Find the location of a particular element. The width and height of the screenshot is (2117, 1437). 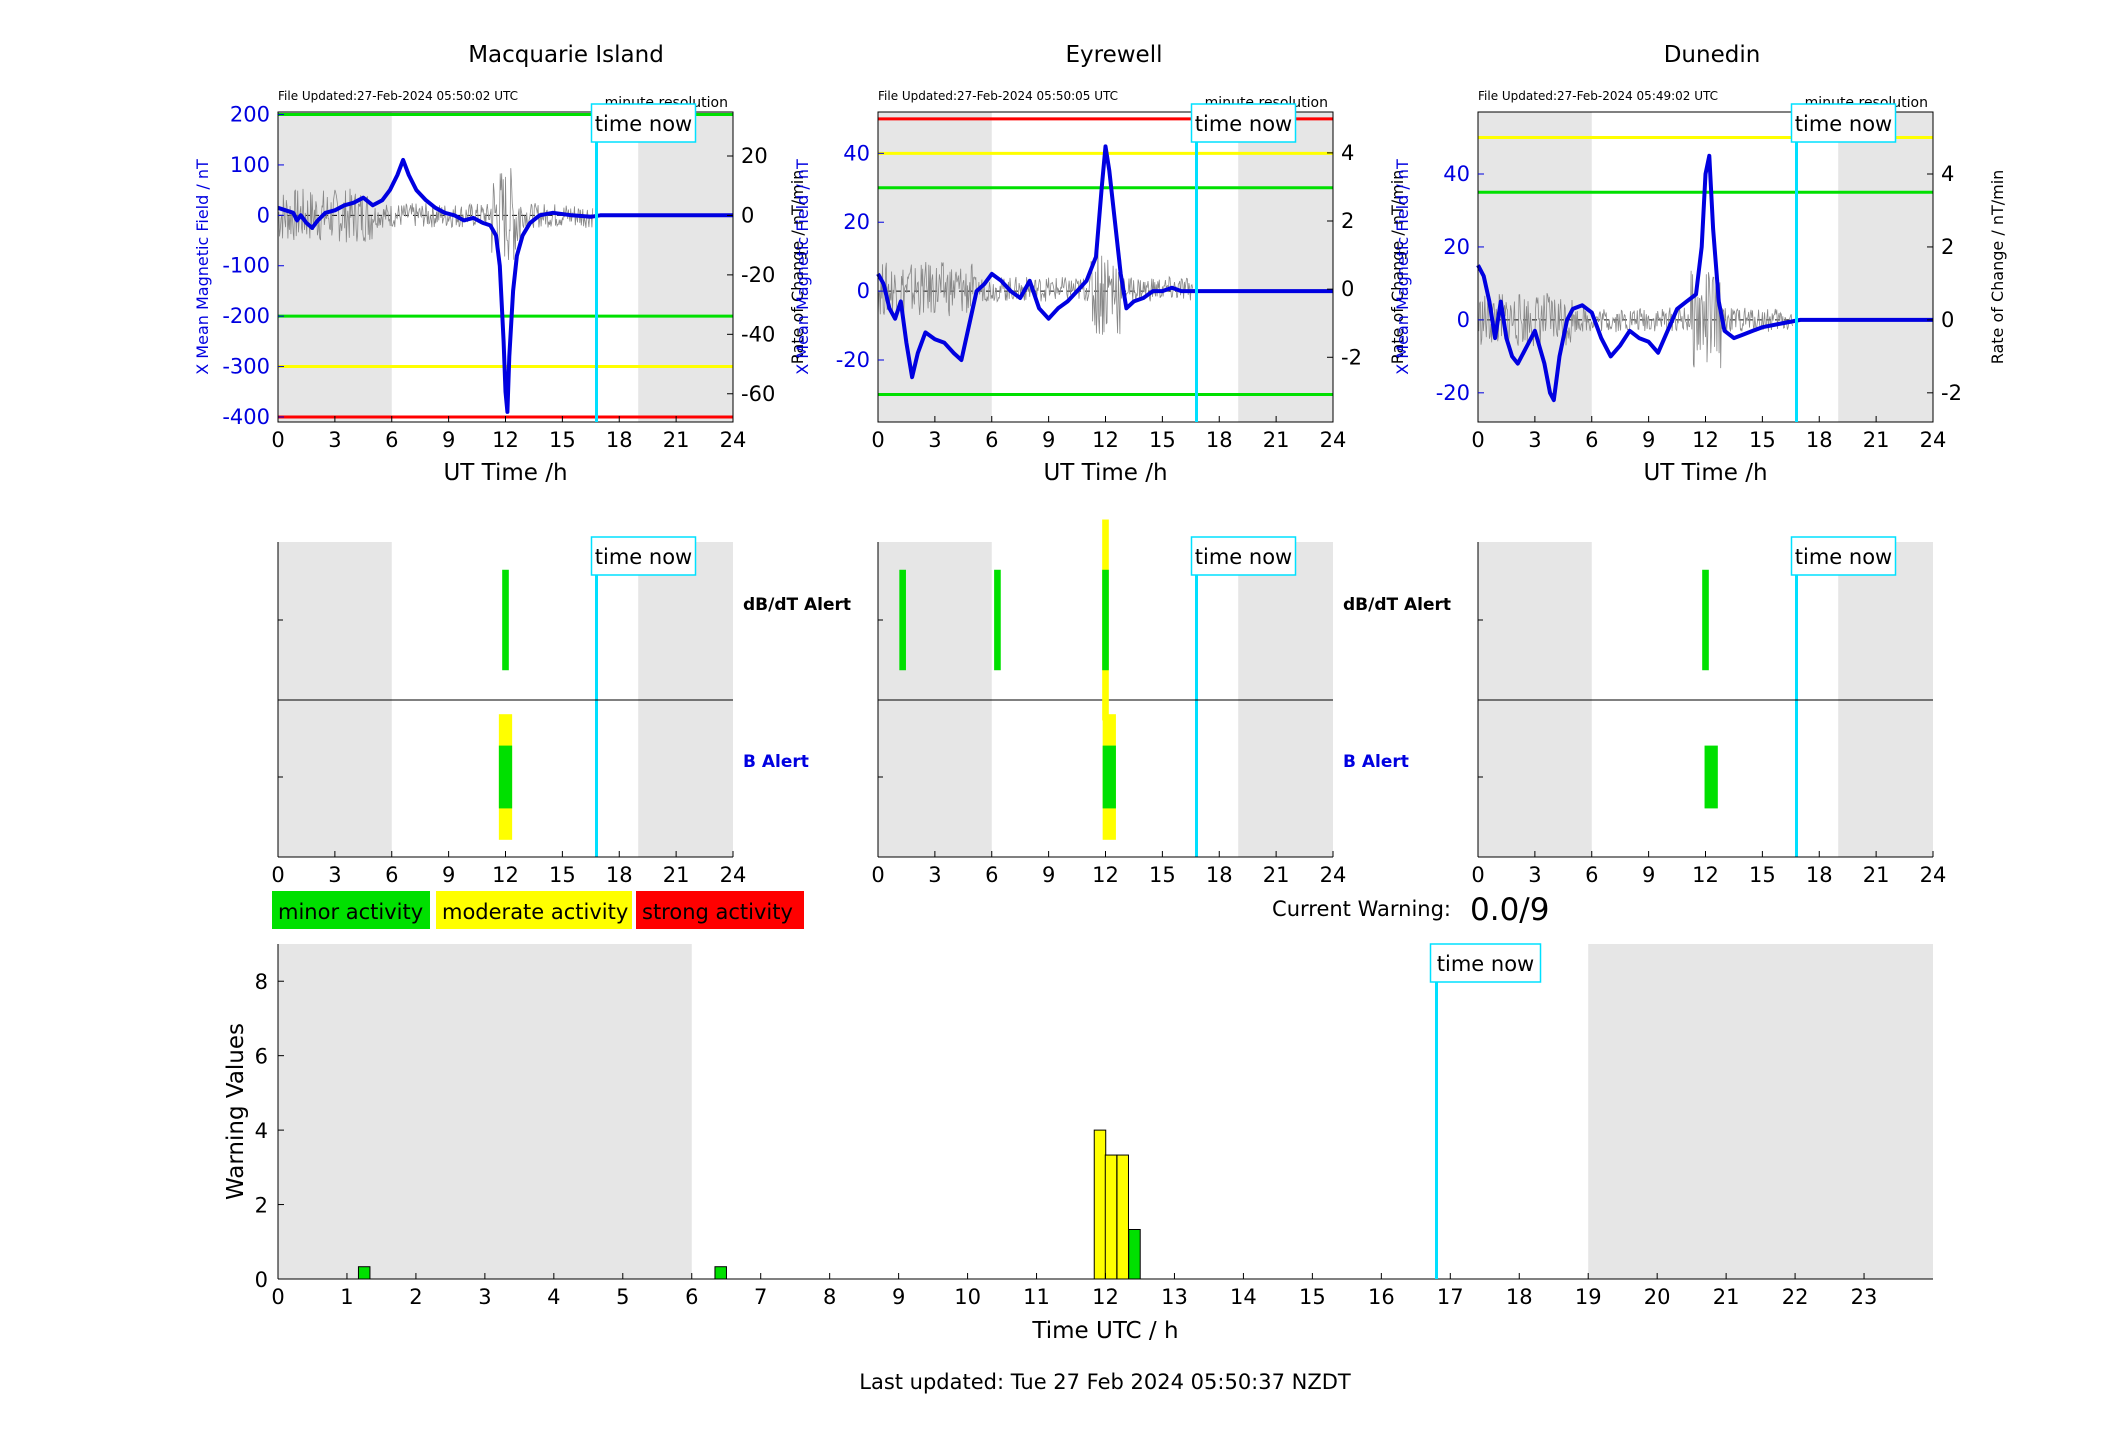

chart-x-tick-label: 14 is located at coordinates (1243, 1297).